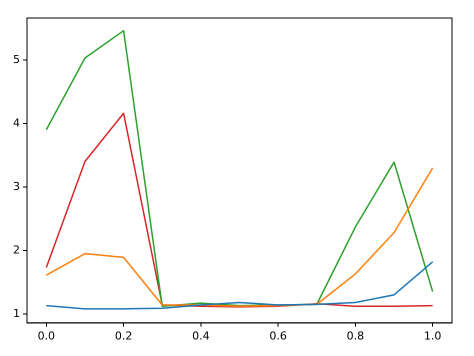 The width and height of the screenshot is (474, 356). Describe the element at coordinates (16, 123) in the screenshot. I see `y-tick-label: 4` at that location.